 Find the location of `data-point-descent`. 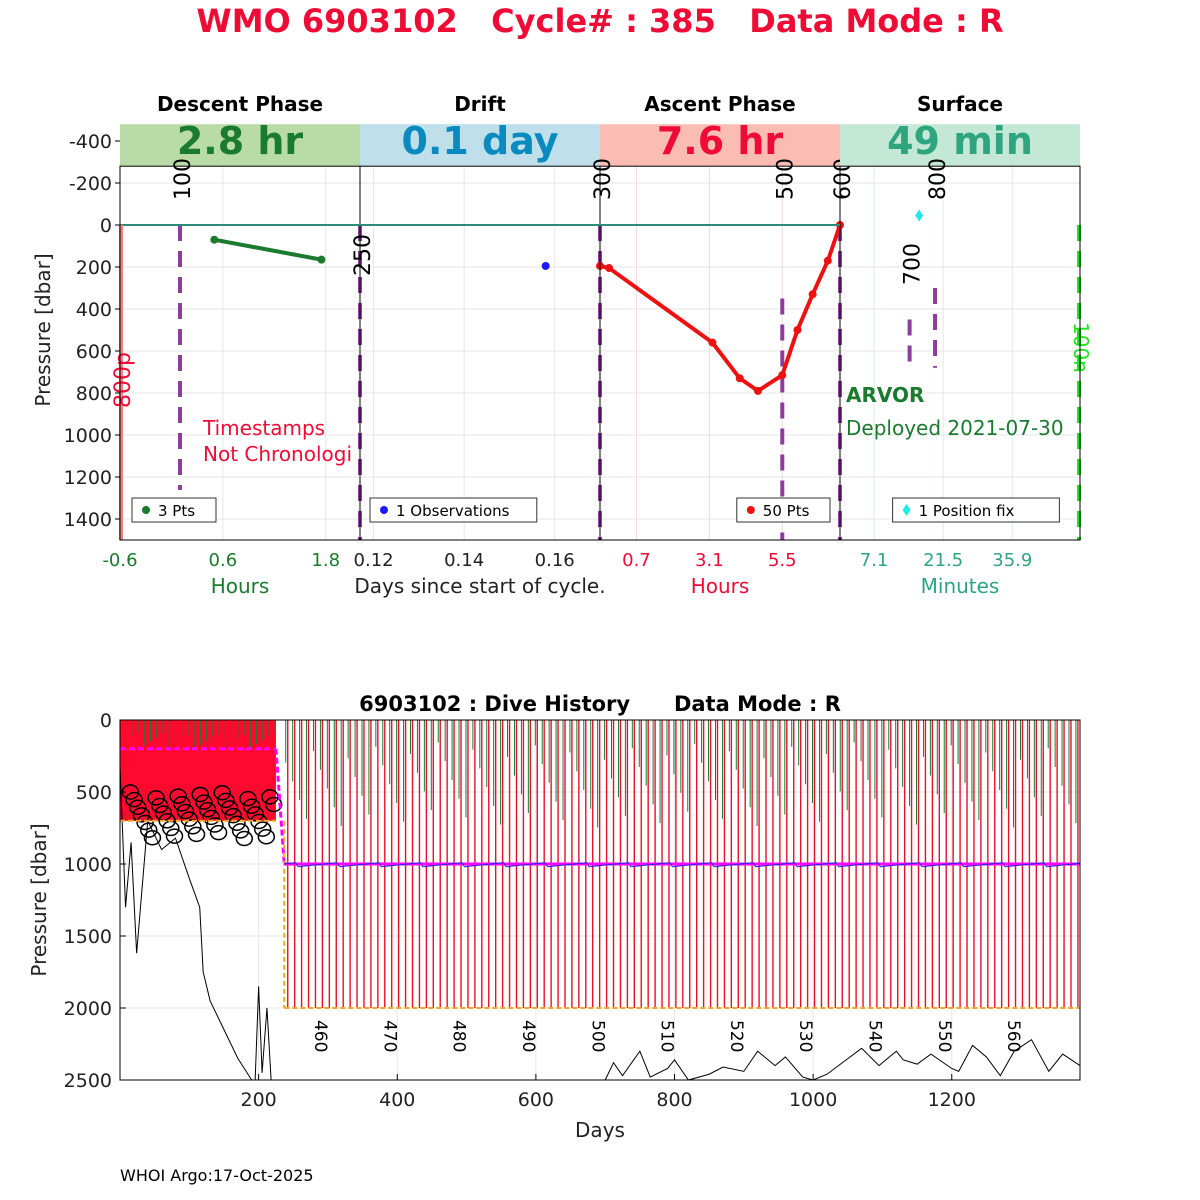

data-point-descent is located at coordinates (214, 239).